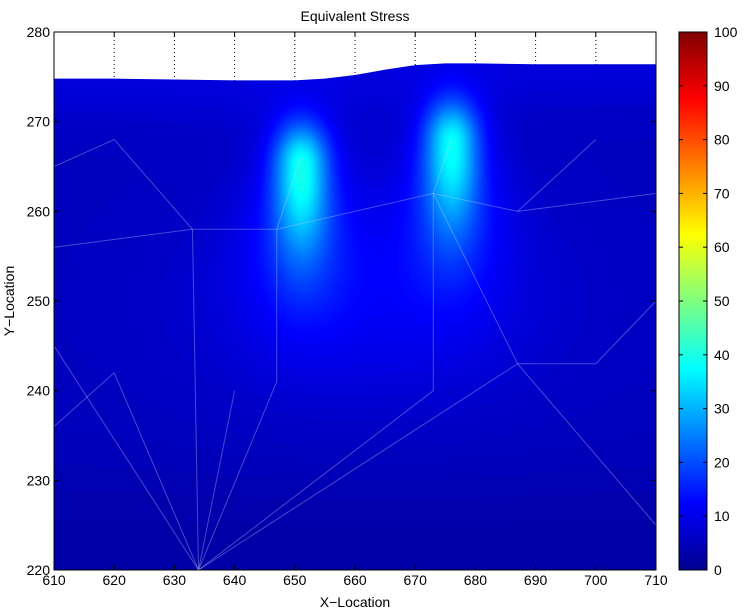  I want to click on colorbar-tick-label: 50, so click(722, 301).